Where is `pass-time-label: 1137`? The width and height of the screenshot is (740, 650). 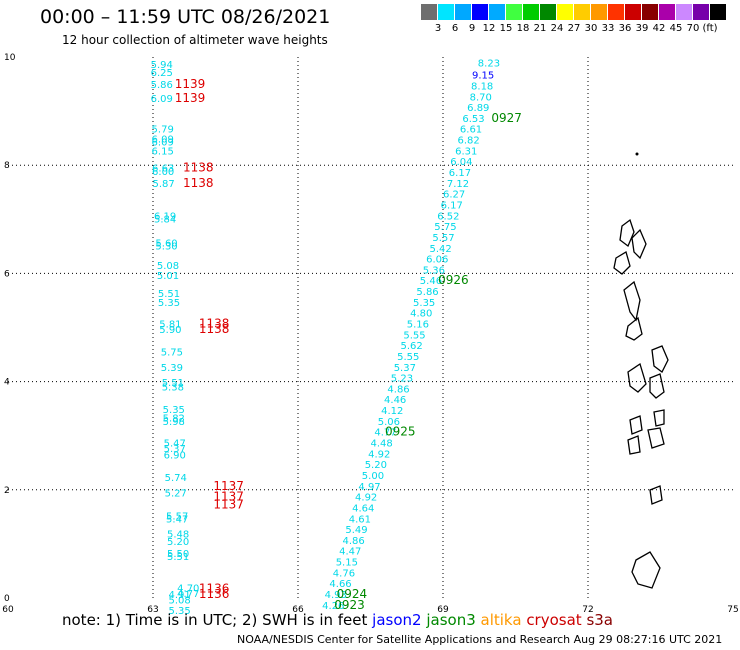 pass-time-label: 1137 is located at coordinates (228, 497).